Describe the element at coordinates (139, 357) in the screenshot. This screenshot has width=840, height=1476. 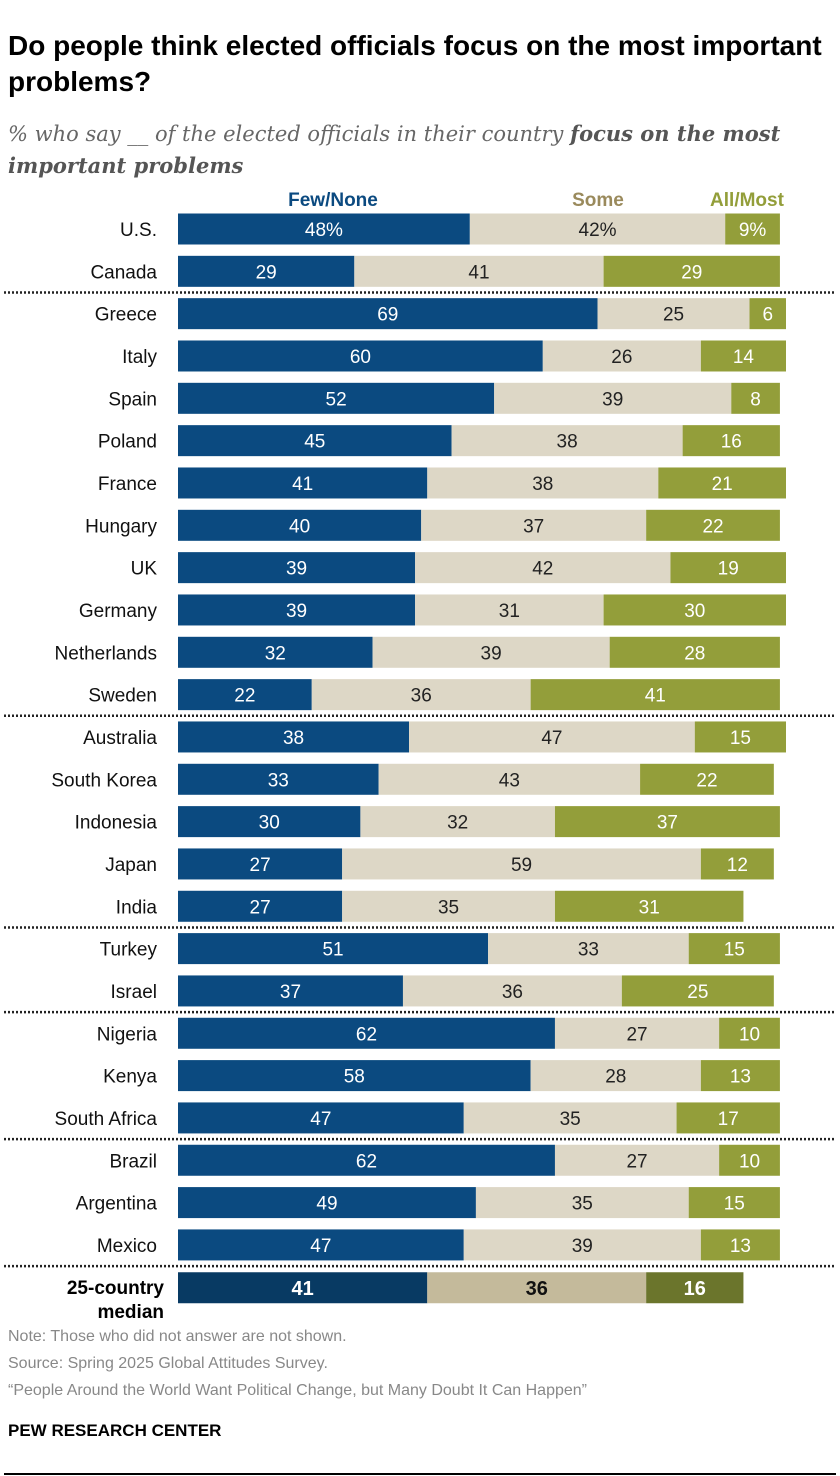
I see `country-label: Italy` at that location.